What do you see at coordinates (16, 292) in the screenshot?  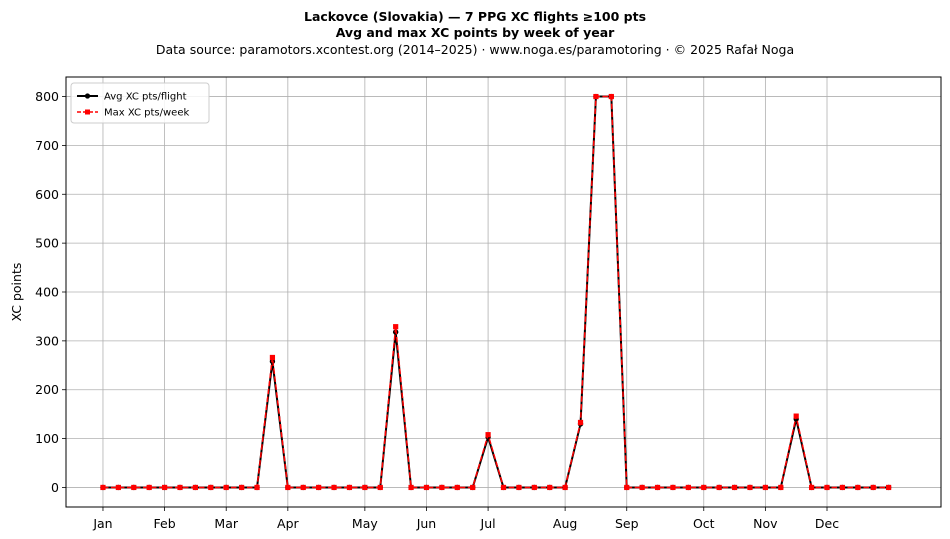 I see `y-axis-label: XC points` at bounding box center [16, 292].